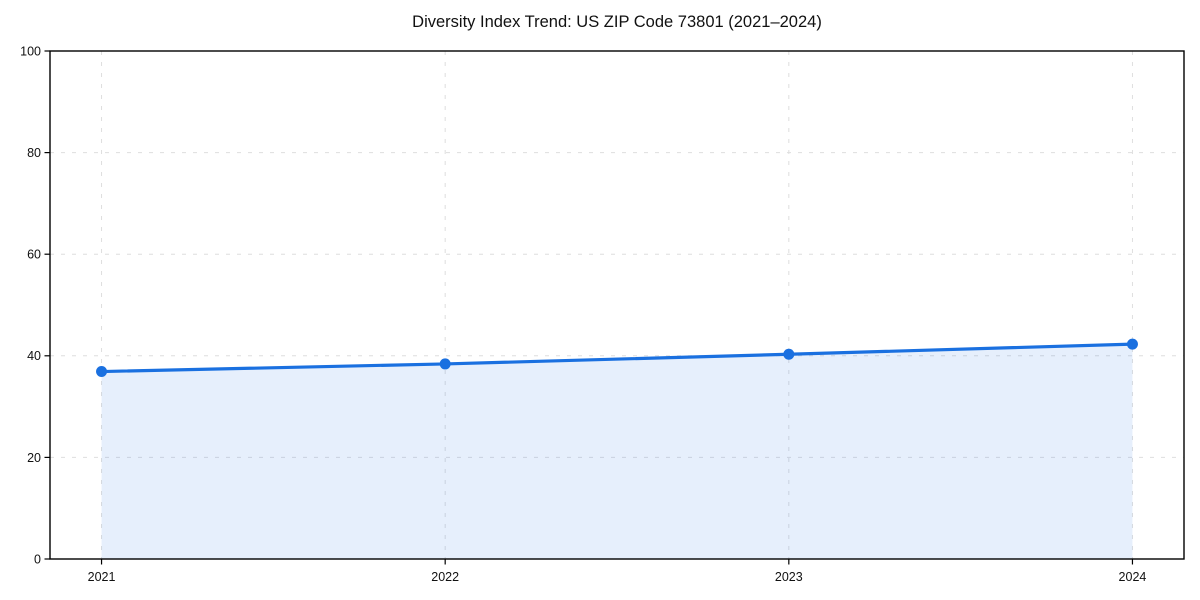 Image resolution: width=1200 pixels, height=600 pixels. Describe the element at coordinates (102, 372) in the screenshot. I see `data-point-2021` at that location.